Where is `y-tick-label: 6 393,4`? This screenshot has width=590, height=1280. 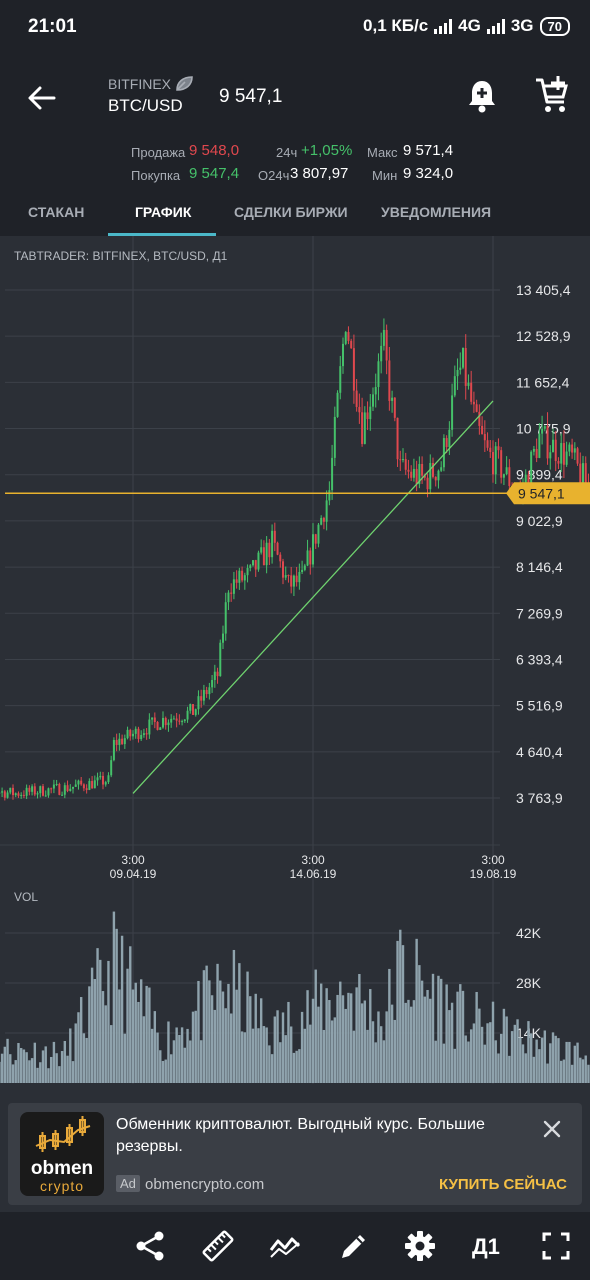 y-tick-label: 6 393,4 is located at coordinates (539, 659).